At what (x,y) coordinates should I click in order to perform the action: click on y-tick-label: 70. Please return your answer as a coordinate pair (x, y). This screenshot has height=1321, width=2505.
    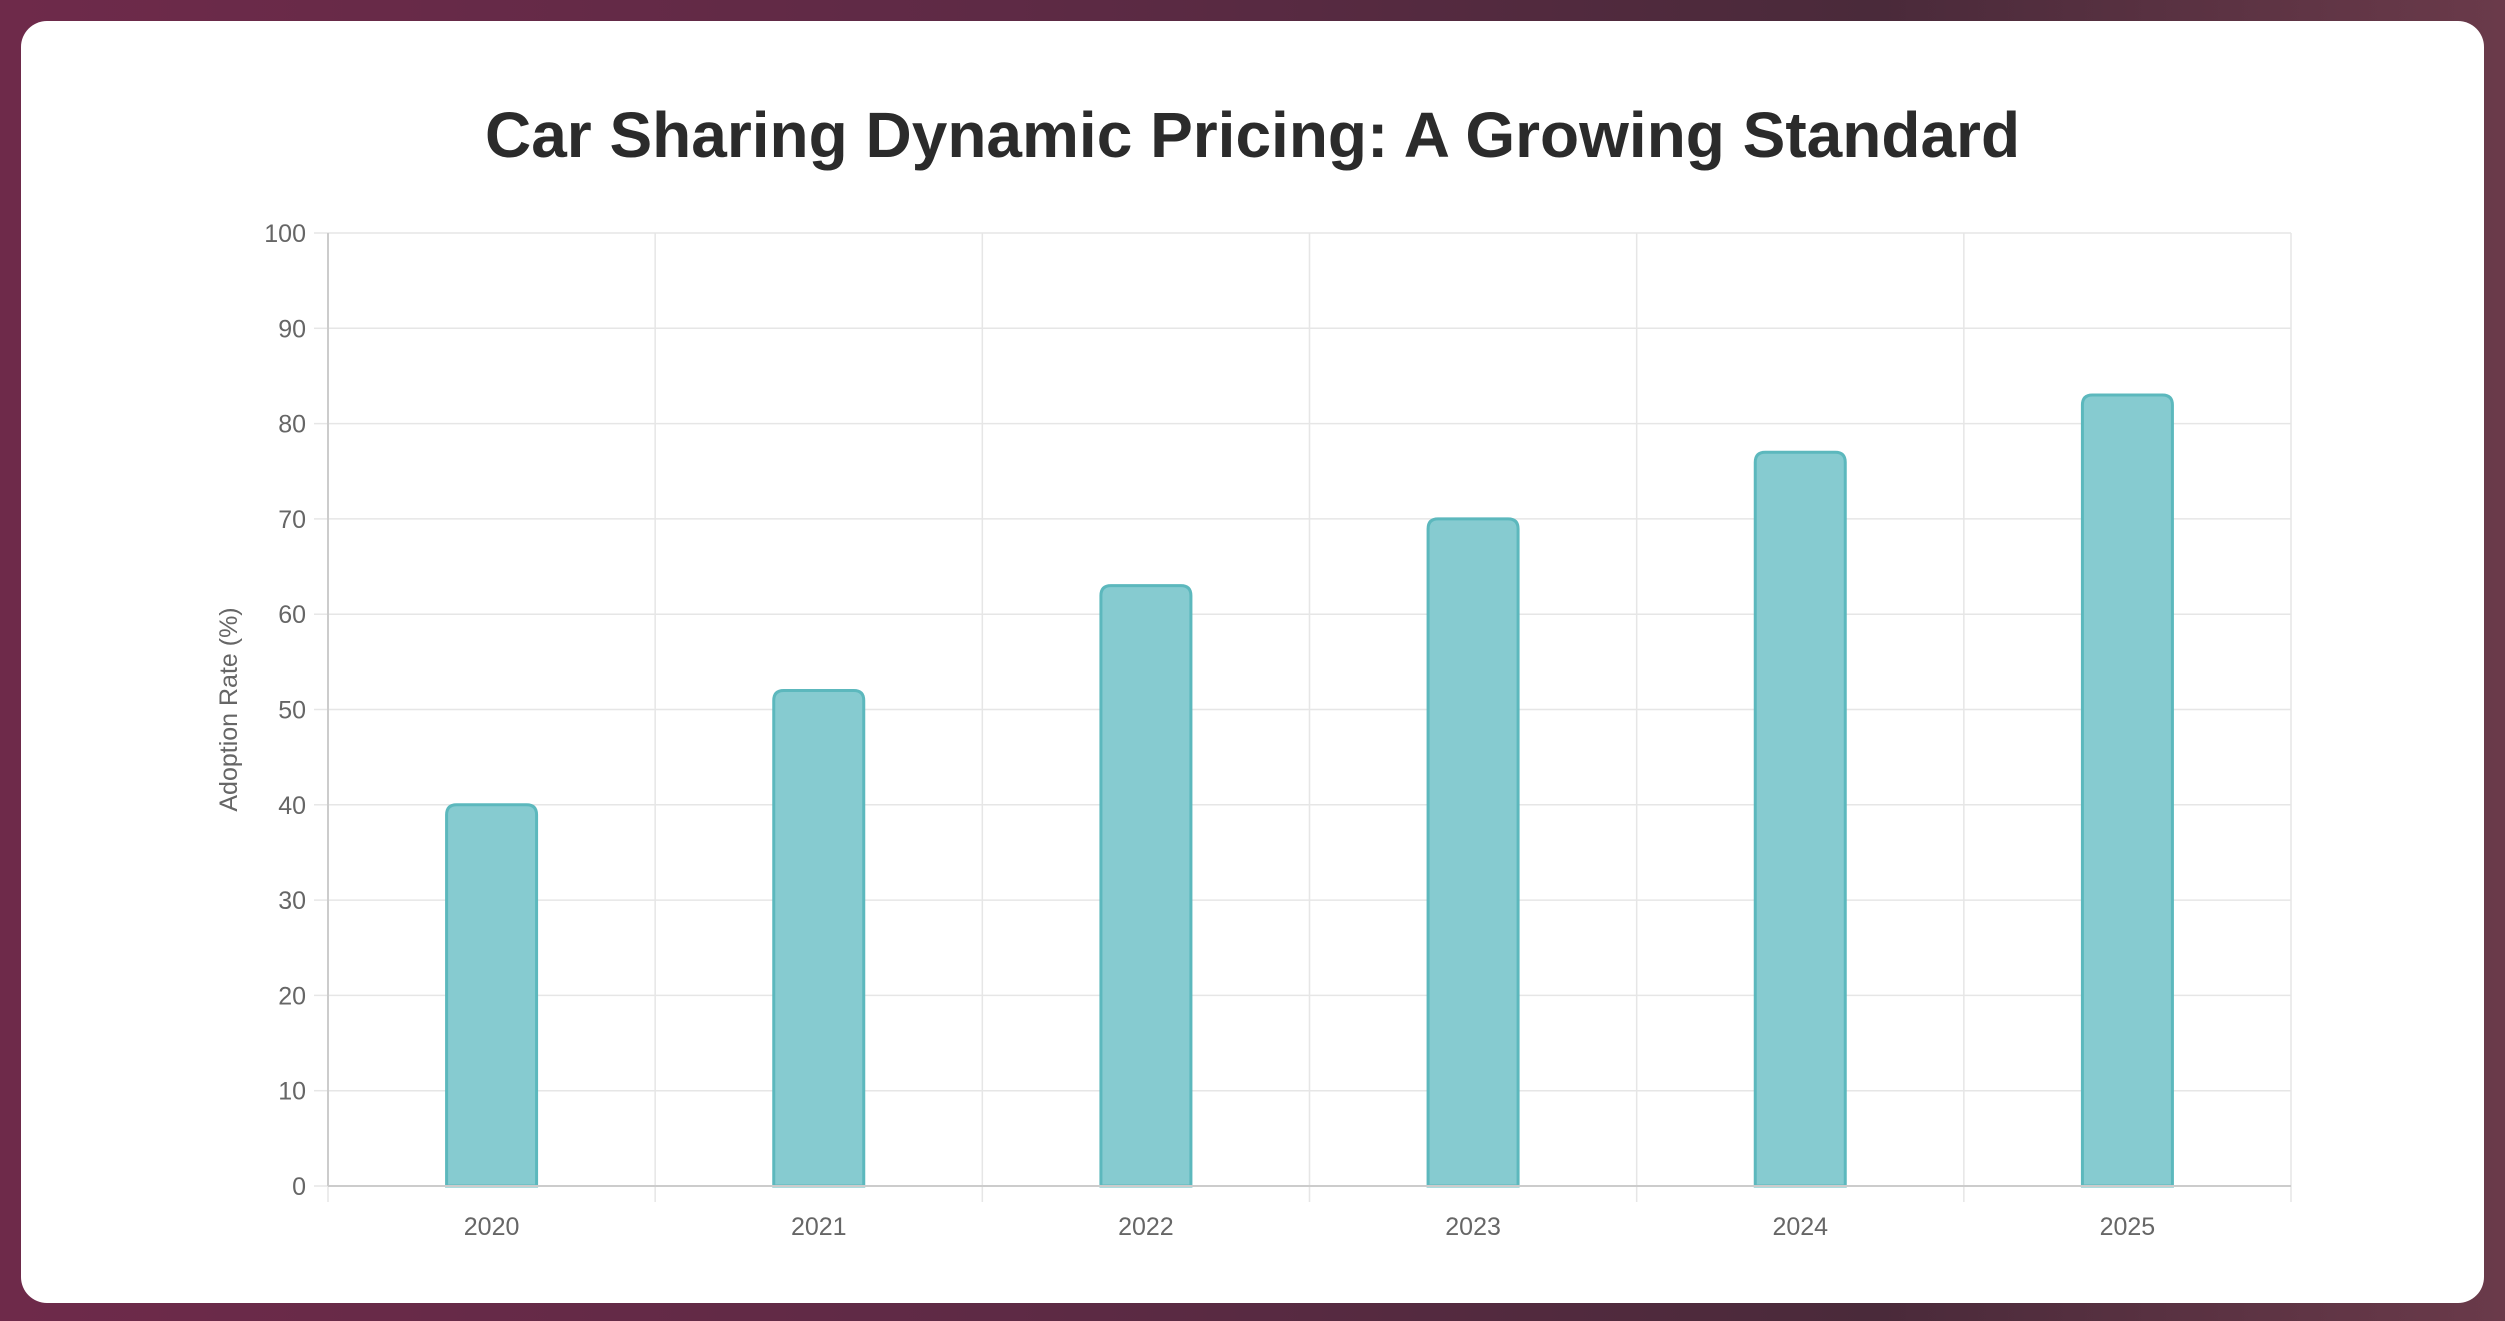
    Looking at the image, I should click on (292, 520).